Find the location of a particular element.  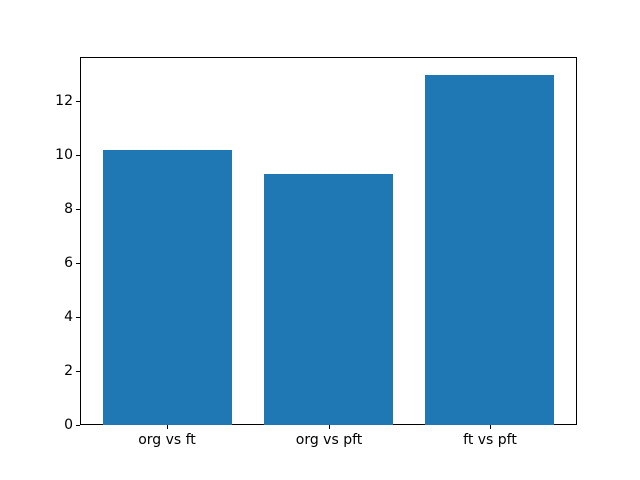

y-tick-label: 6 is located at coordinates (68, 263).